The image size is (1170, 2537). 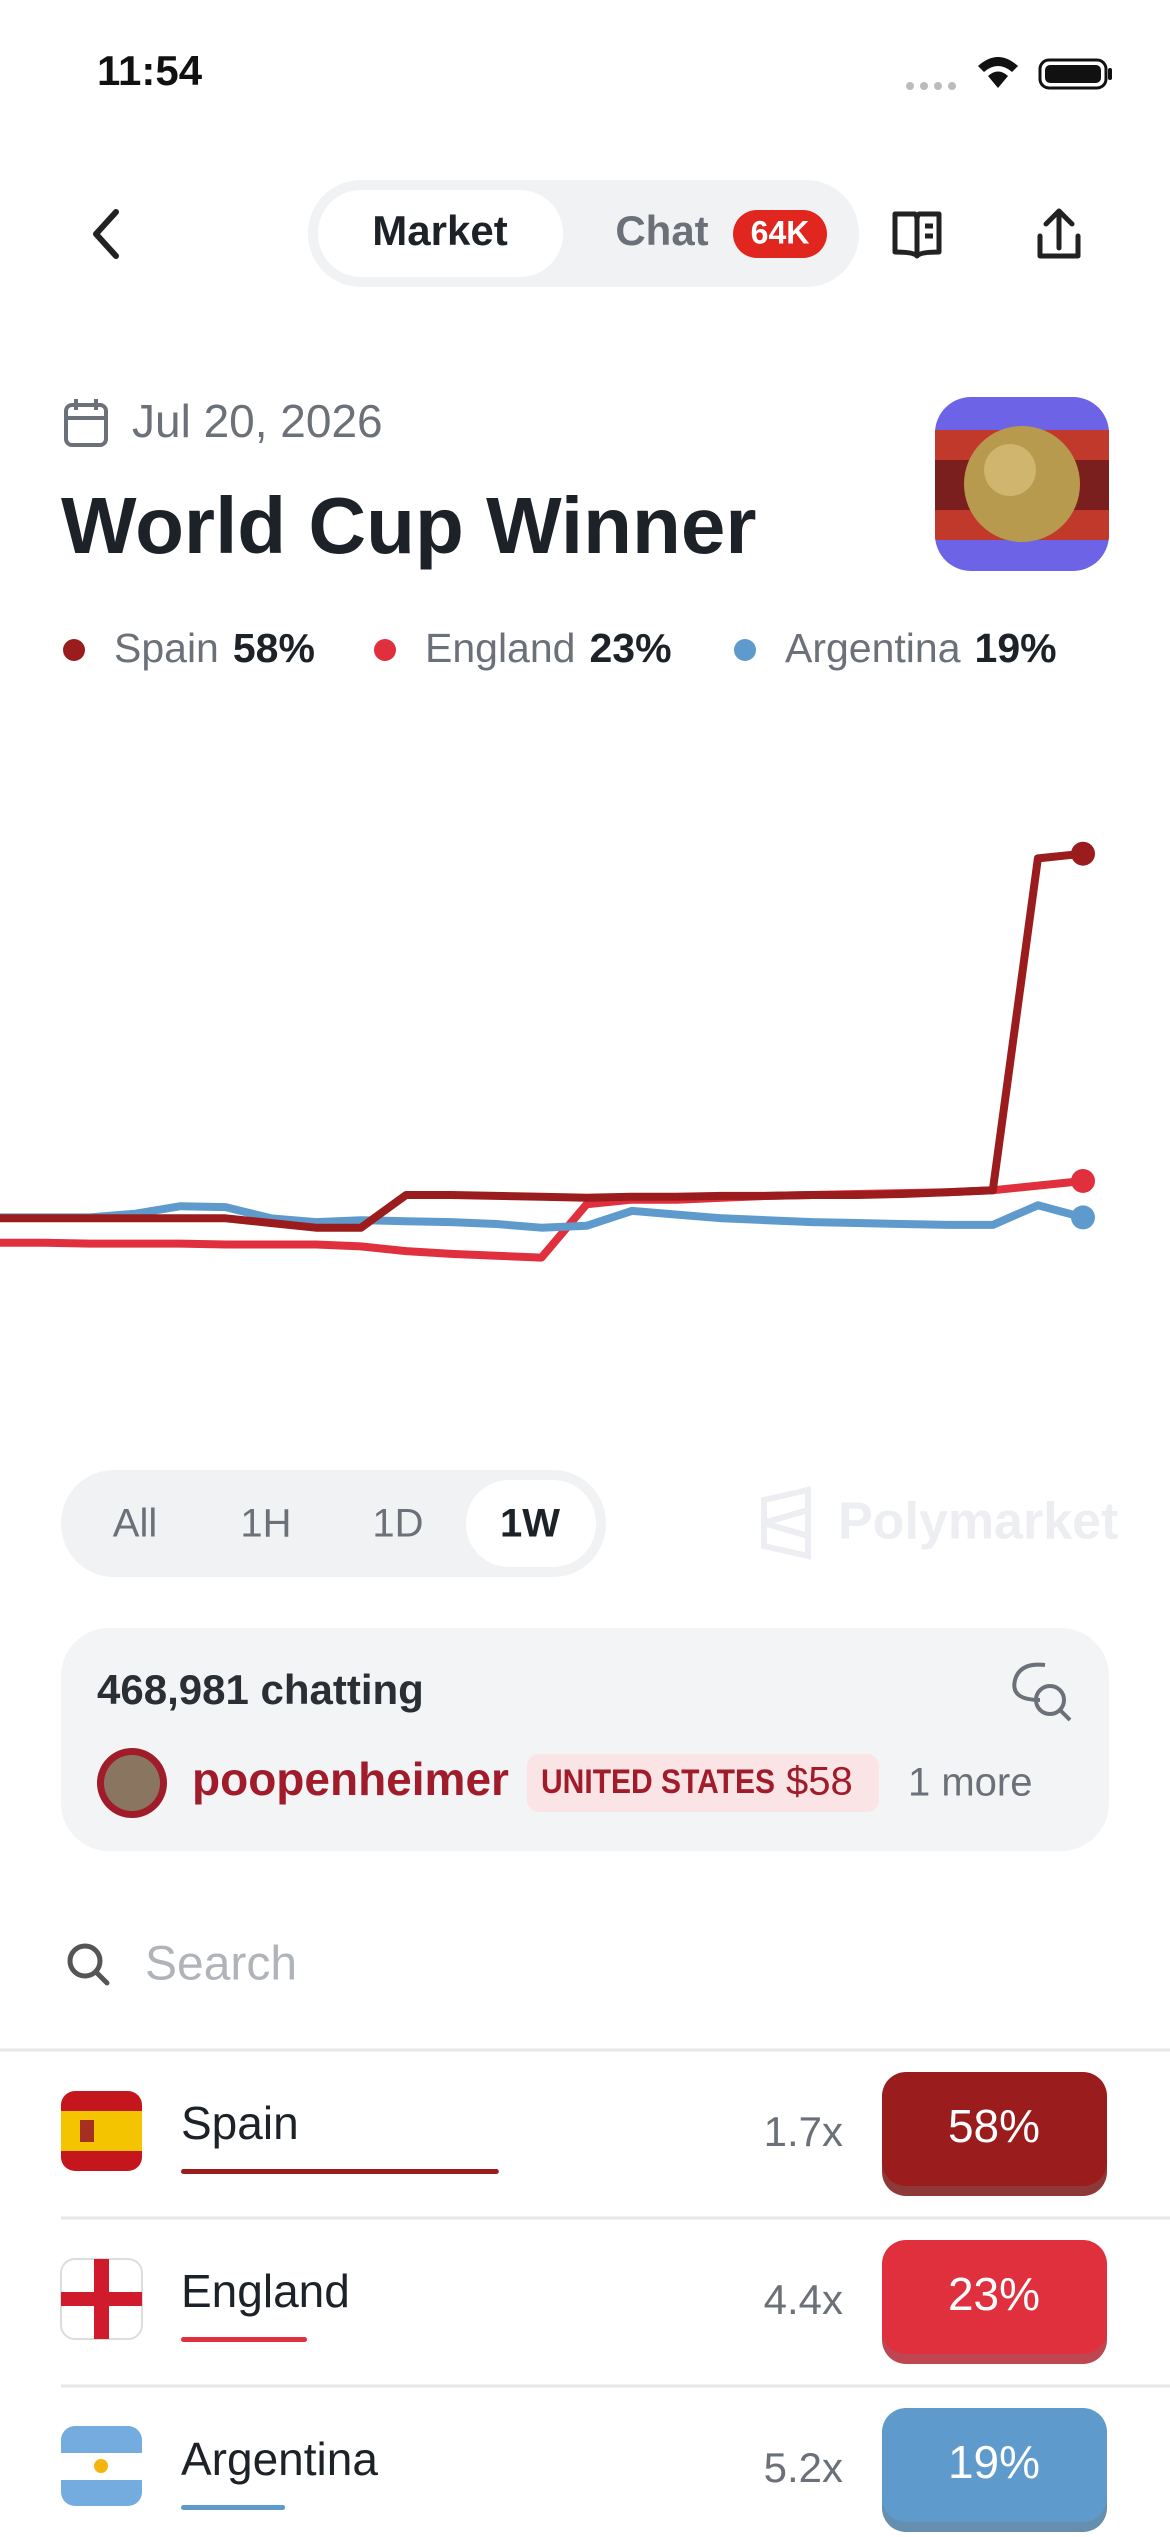 I want to click on legend-entry: England 23%, so click(x=548, y=648).